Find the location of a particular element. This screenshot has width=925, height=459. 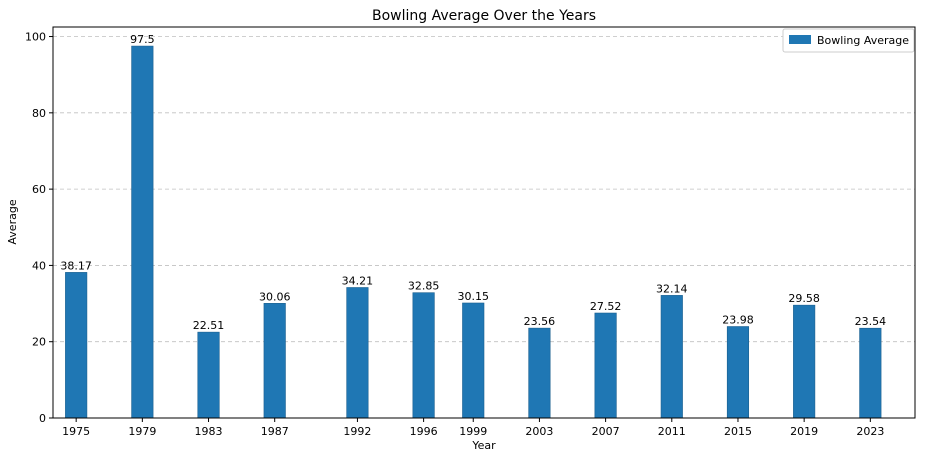

bar-value-label: 38.17 is located at coordinates (76, 265).